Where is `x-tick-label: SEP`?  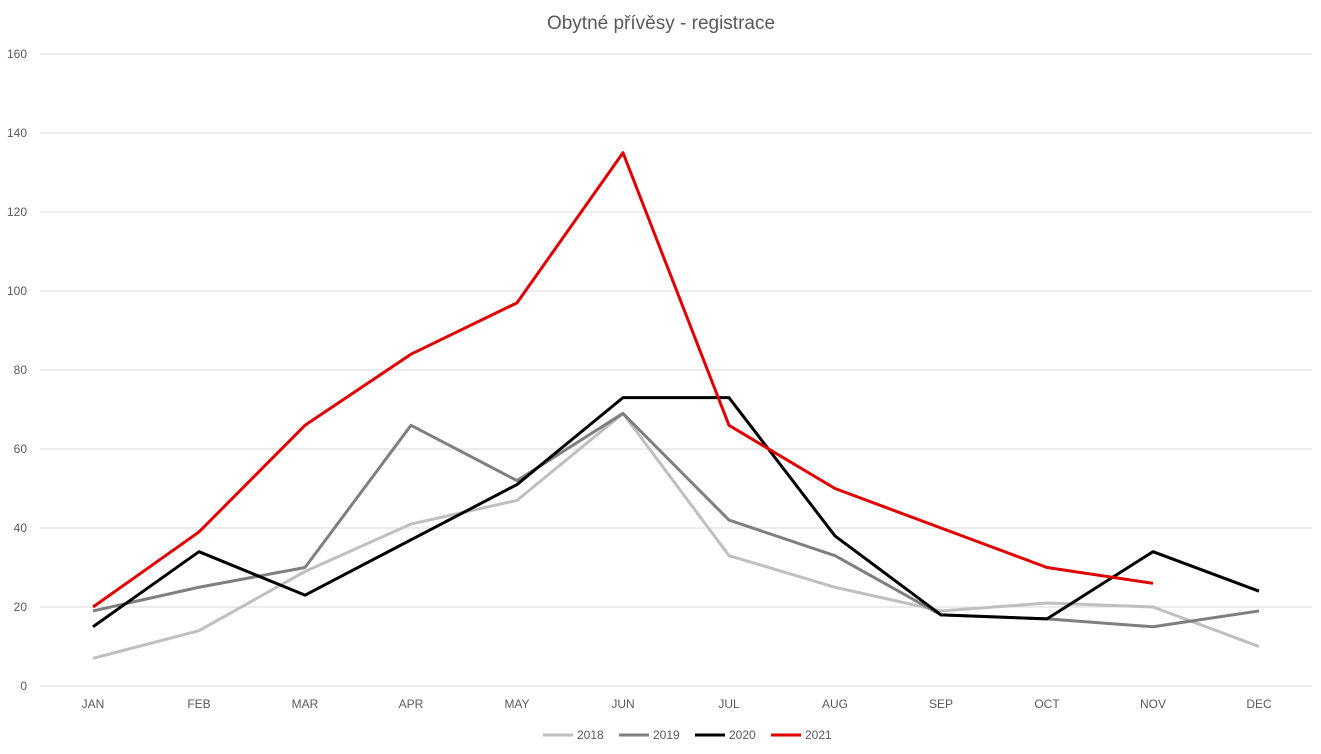 x-tick-label: SEP is located at coordinates (941, 704).